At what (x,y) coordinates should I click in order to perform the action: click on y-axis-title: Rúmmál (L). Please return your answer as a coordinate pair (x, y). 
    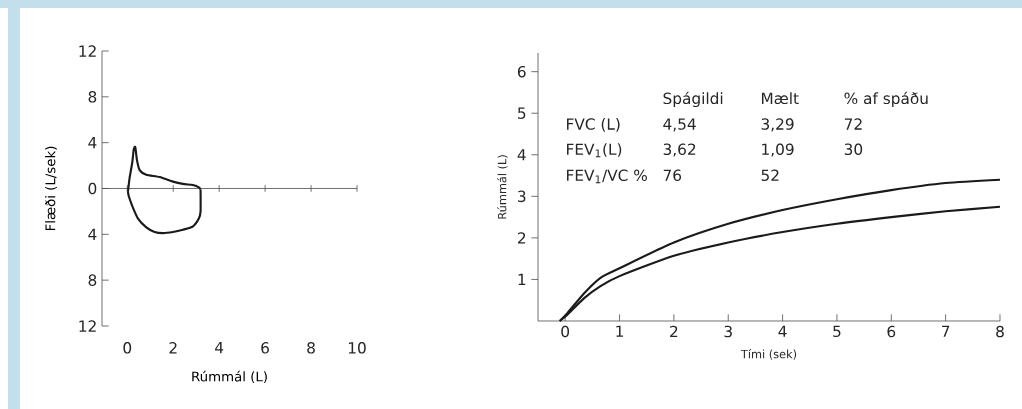
    Looking at the image, I should click on (502, 187).